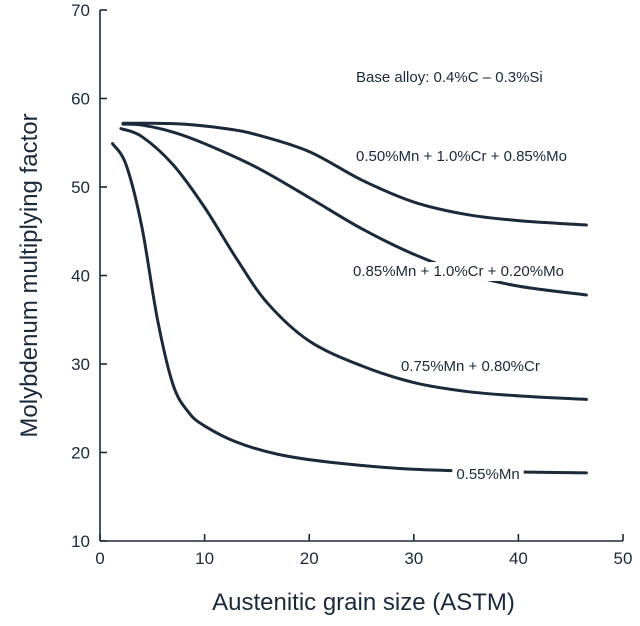 This screenshot has height=626, width=640. What do you see at coordinates (80, 541) in the screenshot?
I see `y-tick-label: 10` at bounding box center [80, 541].